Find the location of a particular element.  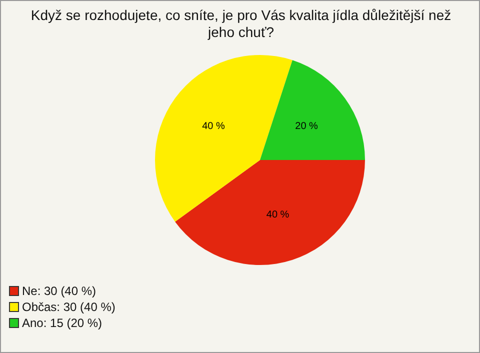

legend-label: Ano: 15 (20 %) is located at coordinates (62, 323).